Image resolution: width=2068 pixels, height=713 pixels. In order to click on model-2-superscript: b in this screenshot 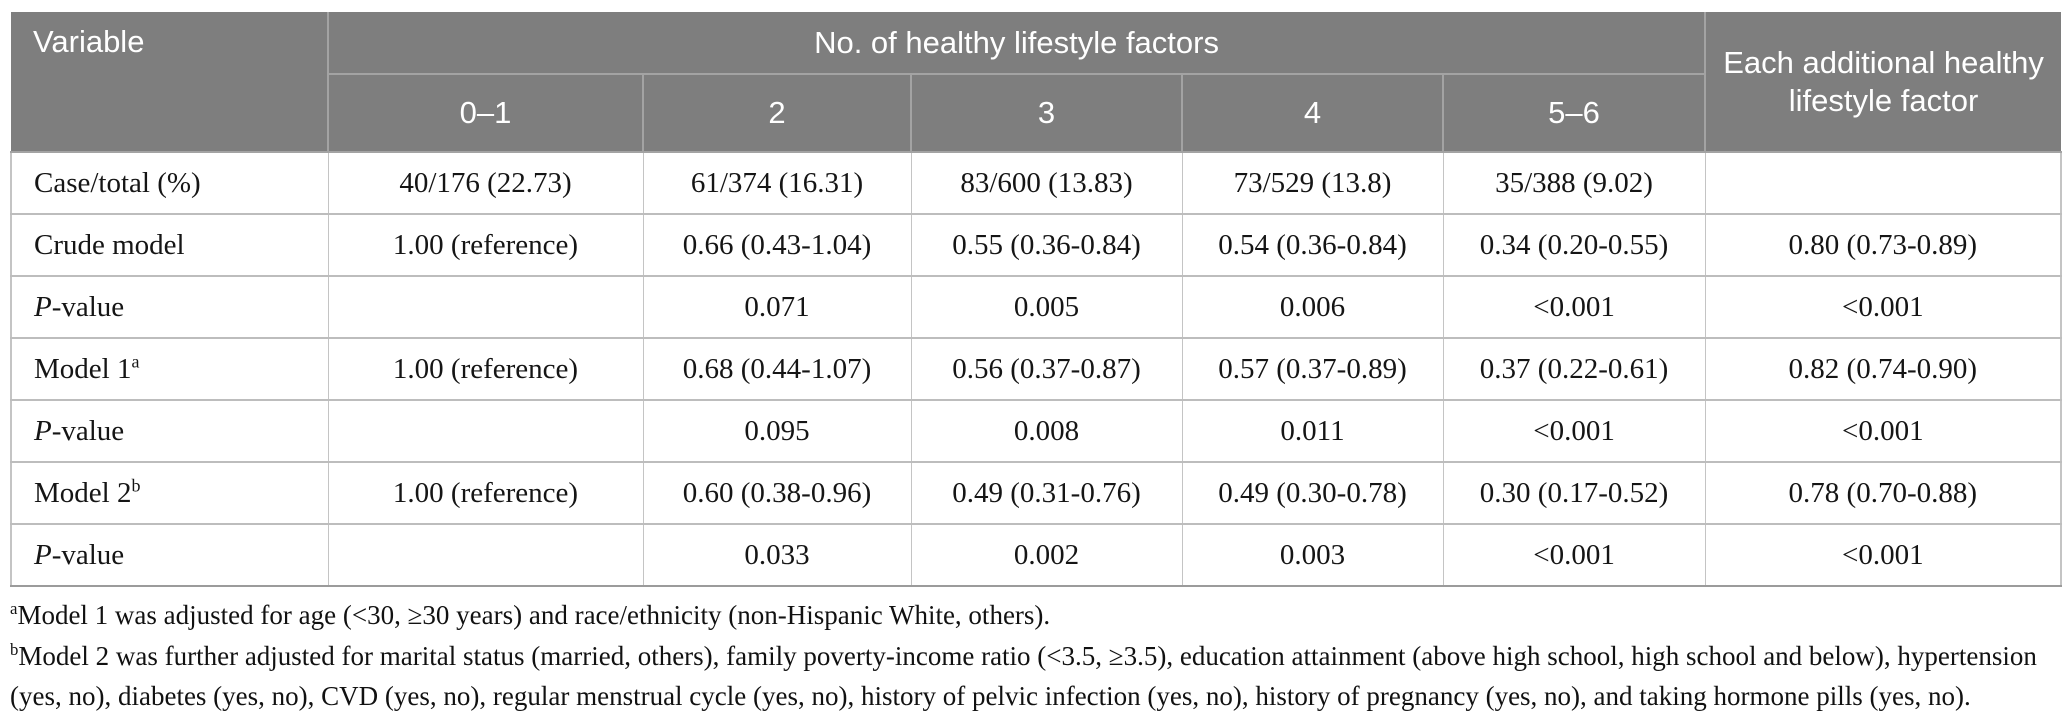, I will do `click(136, 484)`.